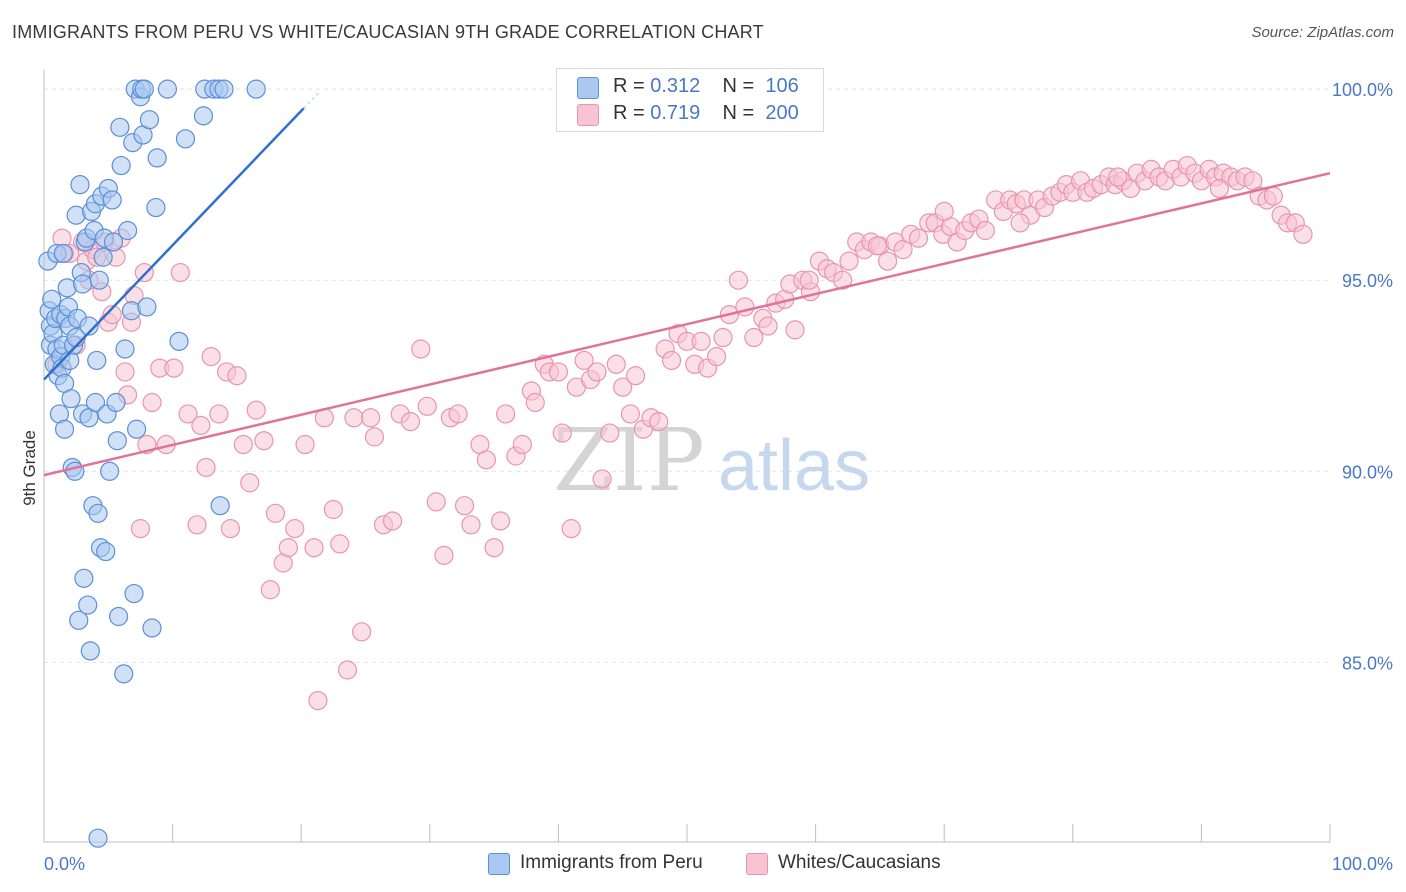  What do you see at coordinates (588, 88) in the screenshot?
I see `legend-swatch-blue` at bounding box center [588, 88].